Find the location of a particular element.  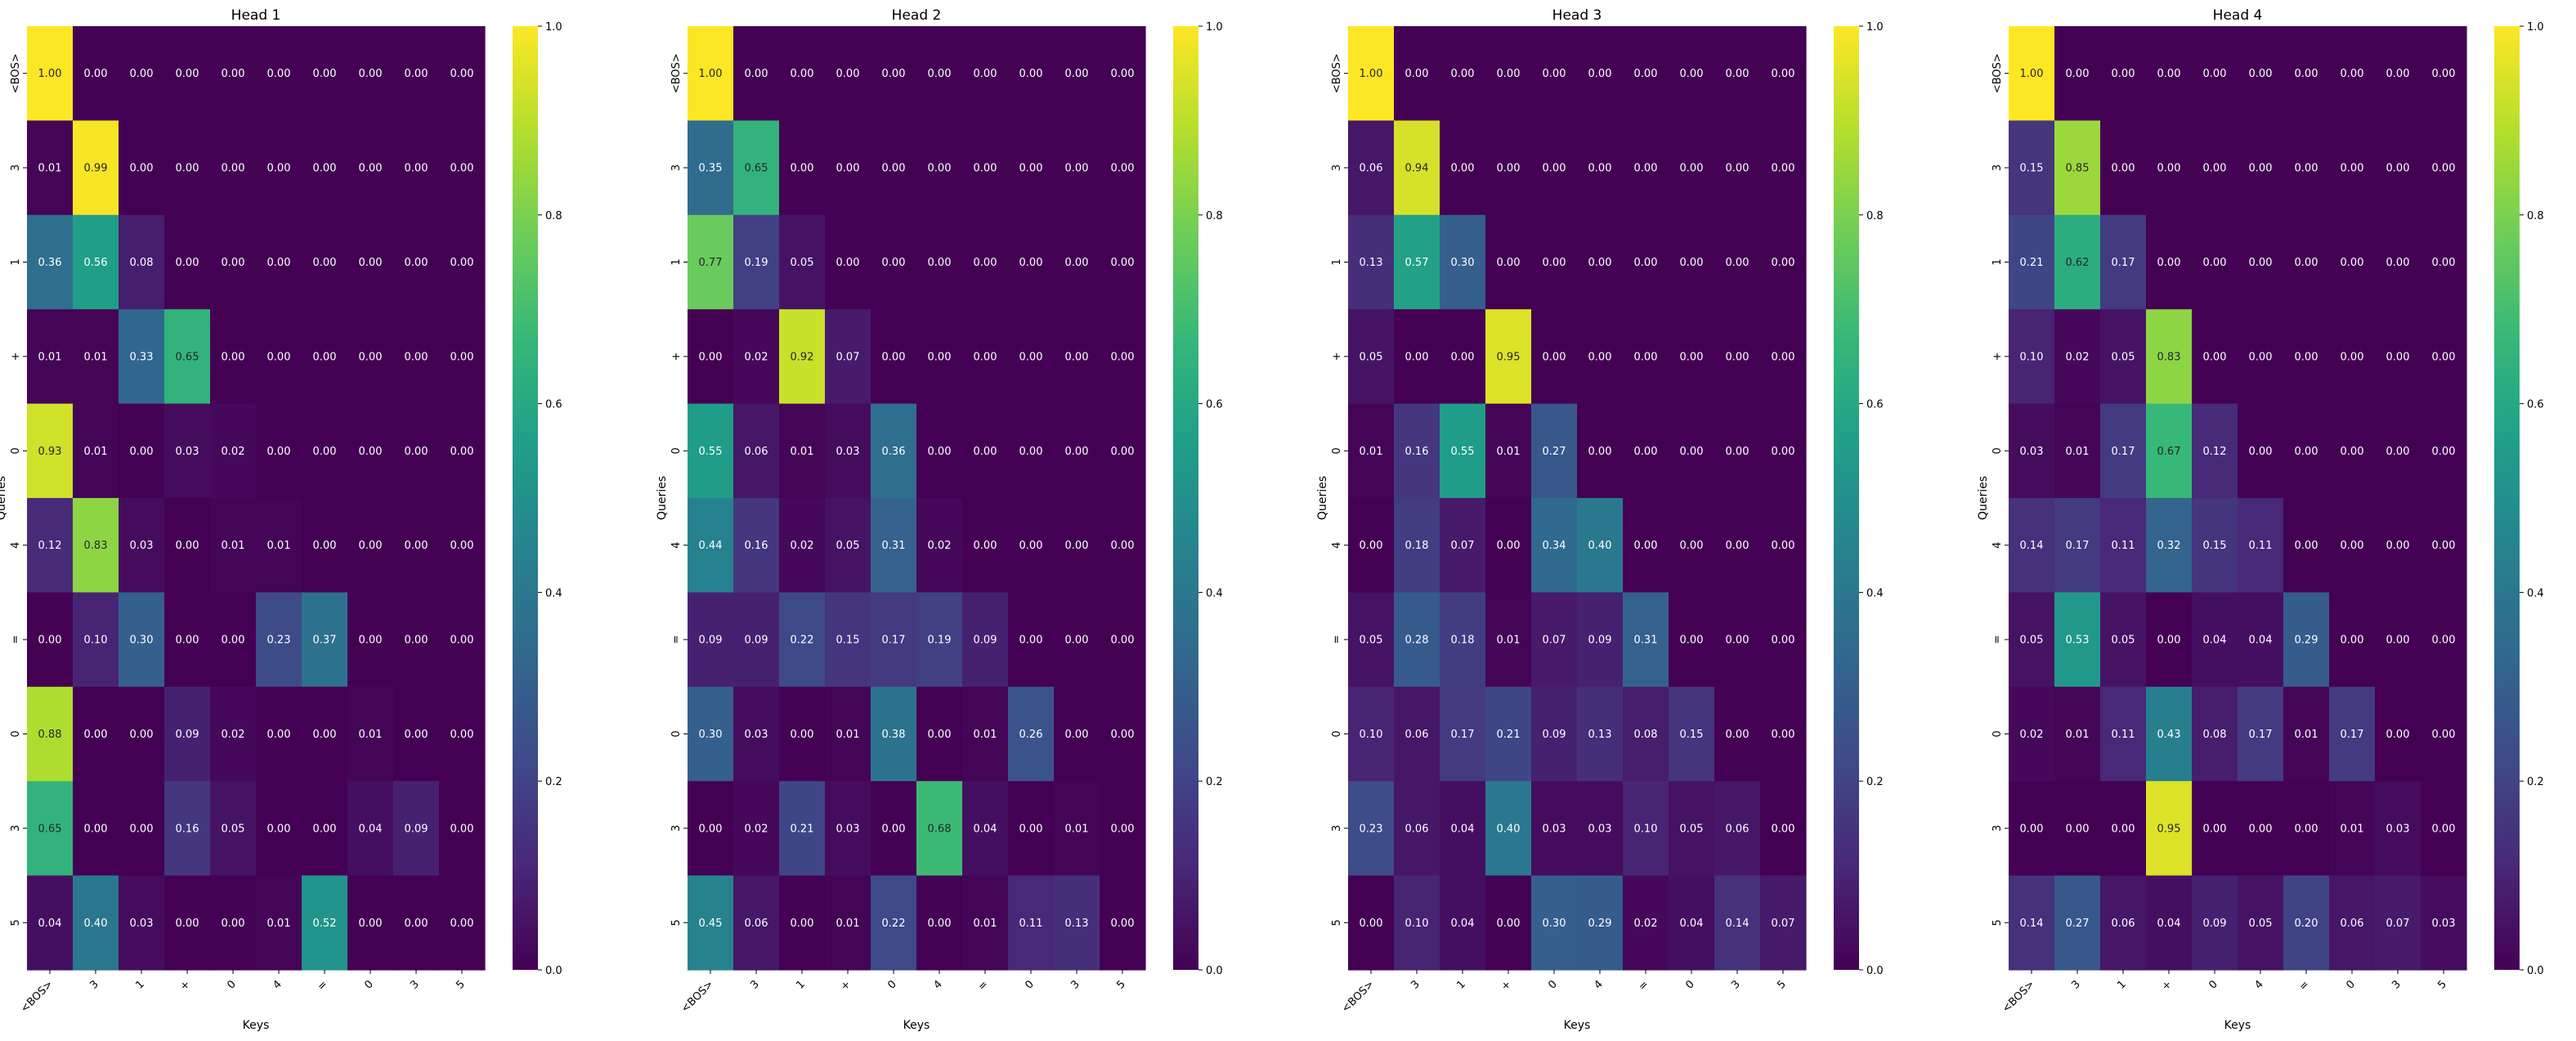

x-tick-label: 4 is located at coordinates (1598, 985).